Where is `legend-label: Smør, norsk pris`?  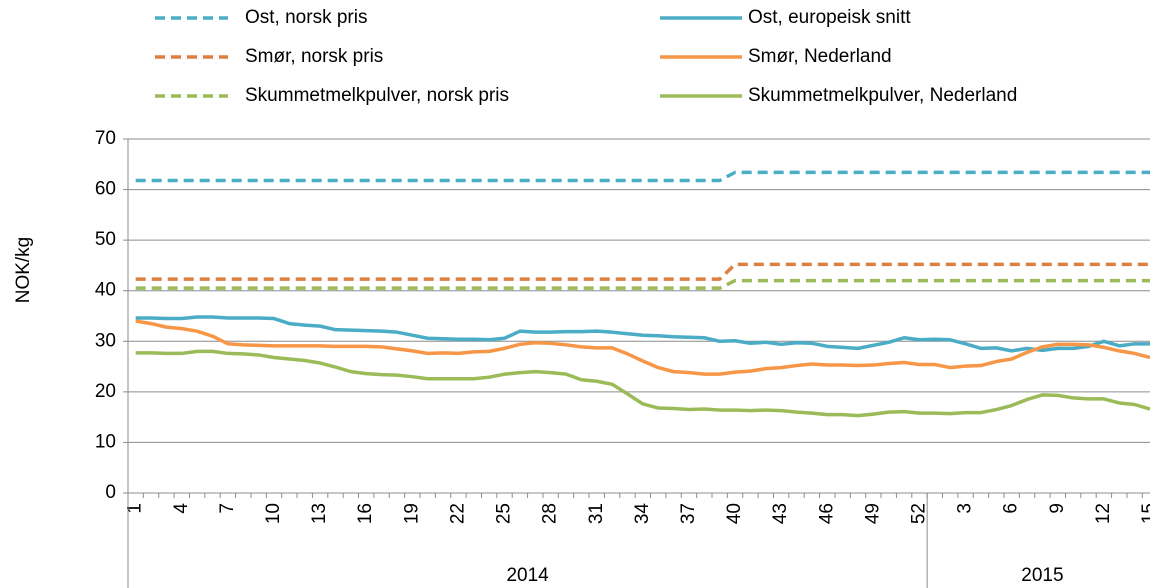
legend-label: Smør, norsk pris is located at coordinates (314, 56).